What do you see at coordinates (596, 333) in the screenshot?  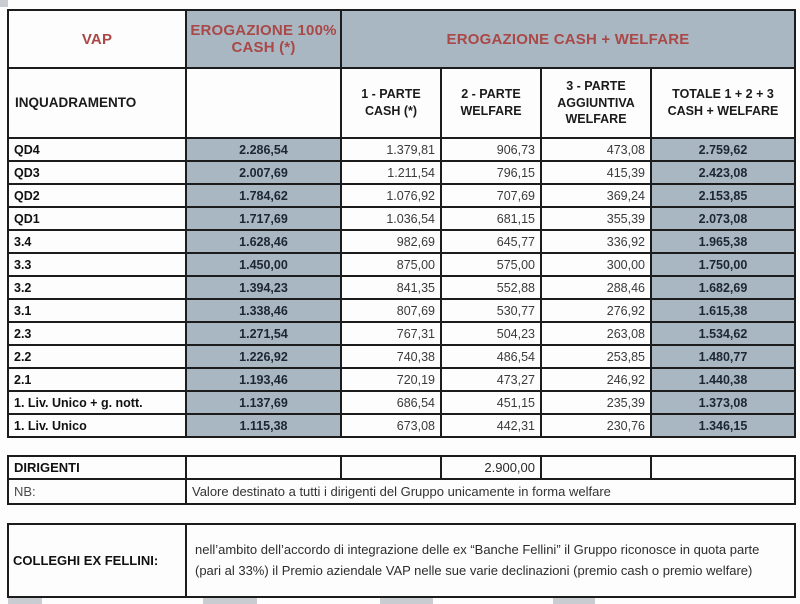 I see `parte3-aggiuntiva-value: 263,08` at bounding box center [596, 333].